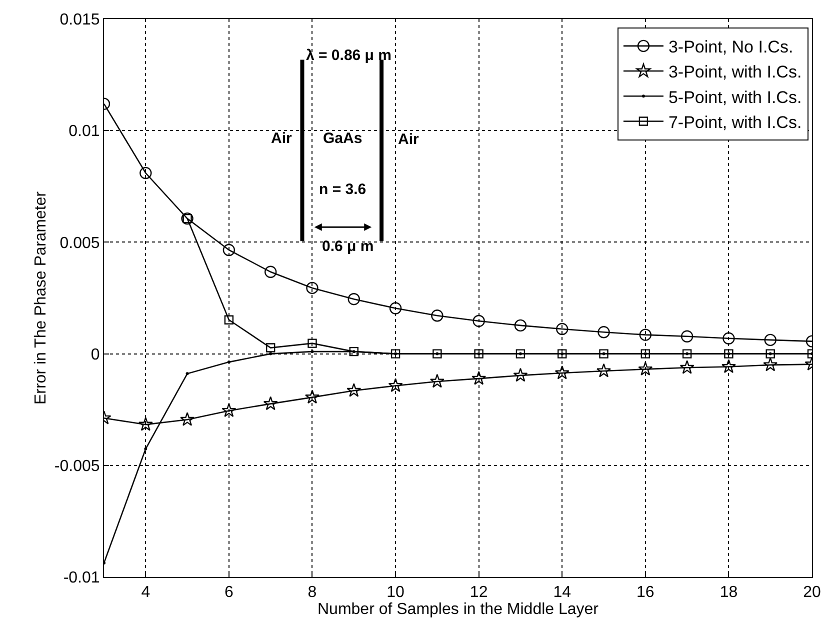 Image resolution: width=833 pixels, height=636 pixels. What do you see at coordinates (80, 20) in the screenshot?
I see `y-tick-label: 0.015` at bounding box center [80, 20].